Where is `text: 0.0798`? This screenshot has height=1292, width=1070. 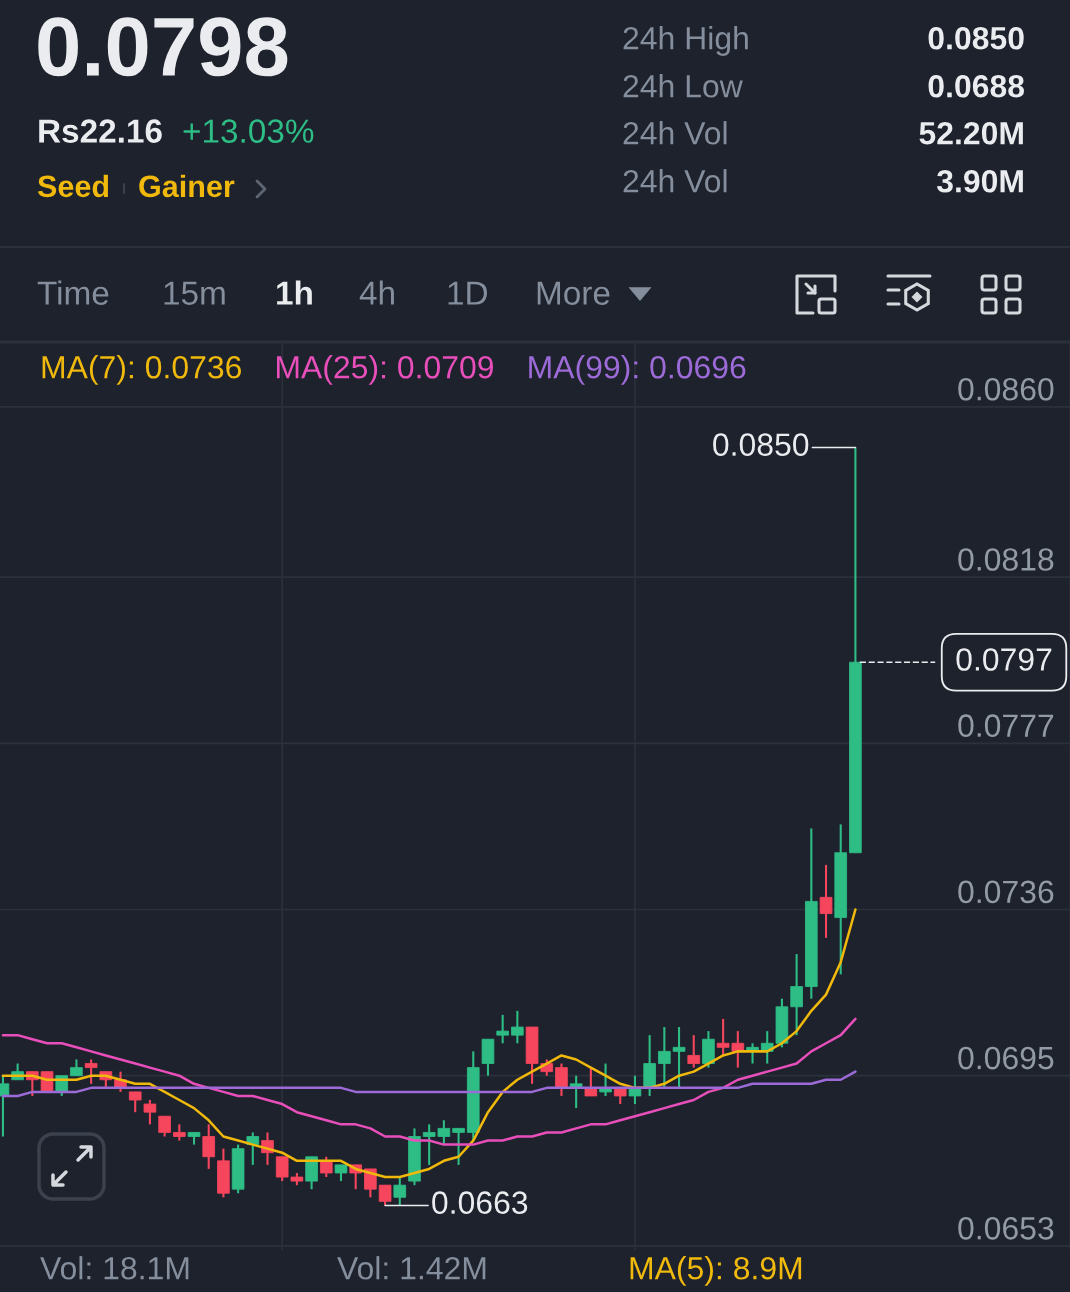
text: 0.0798 is located at coordinates (163, 47).